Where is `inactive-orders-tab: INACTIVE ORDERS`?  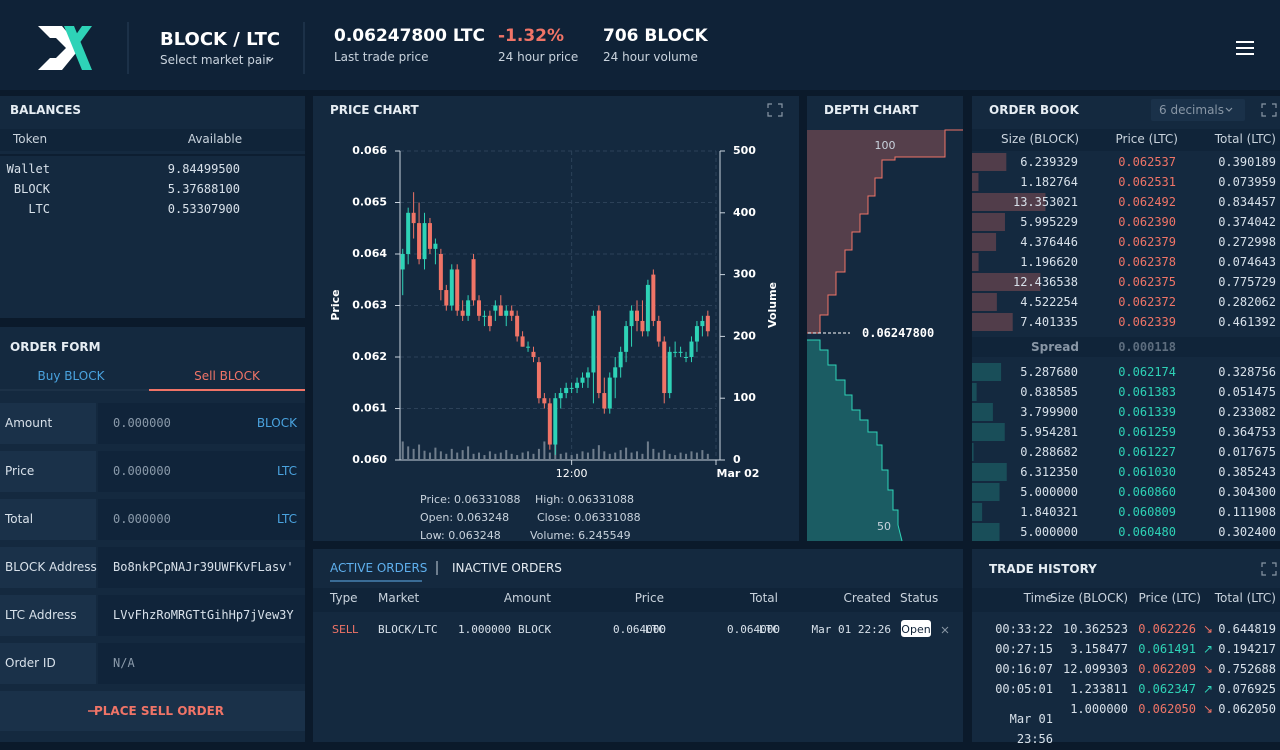 inactive-orders-tab: INACTIVE ORDERS is located at coordinates (507, 568).